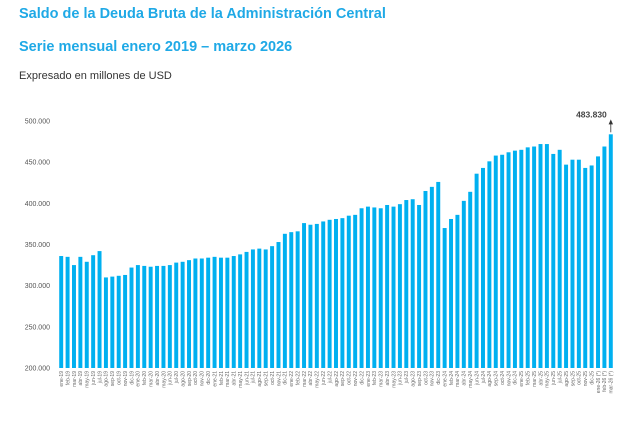  I want to click on data-label-last-value: 483.830, so click(591, 114).